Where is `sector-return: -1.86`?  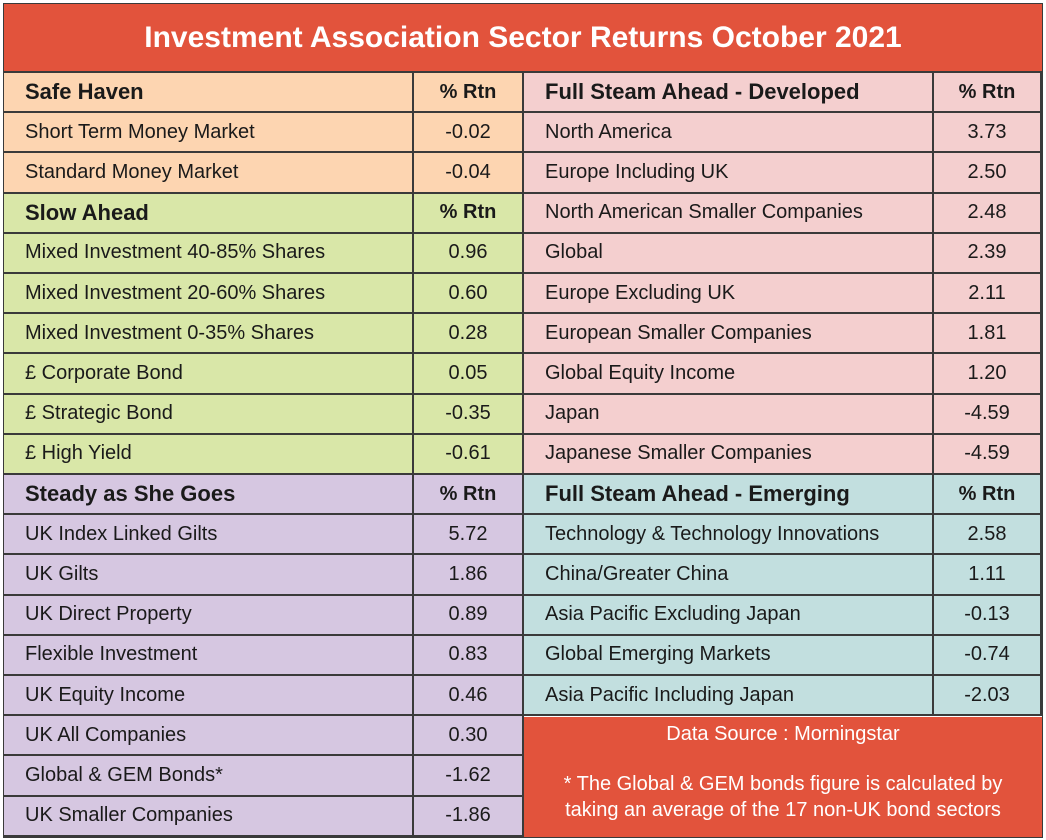 sector-return: -1.86 is located at coordinates (469, 816).